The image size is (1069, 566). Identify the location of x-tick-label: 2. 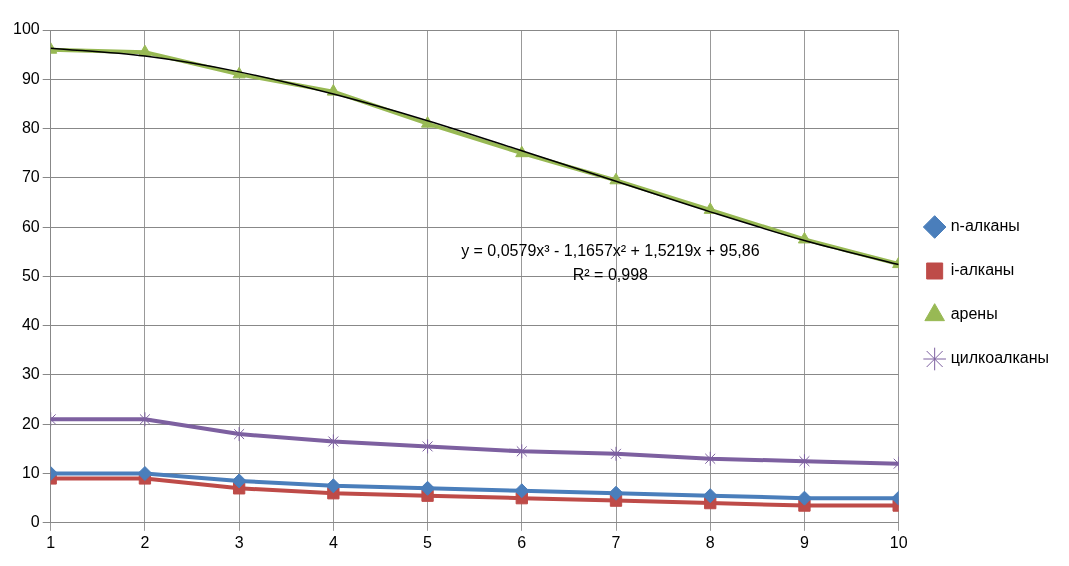
(145, 542).